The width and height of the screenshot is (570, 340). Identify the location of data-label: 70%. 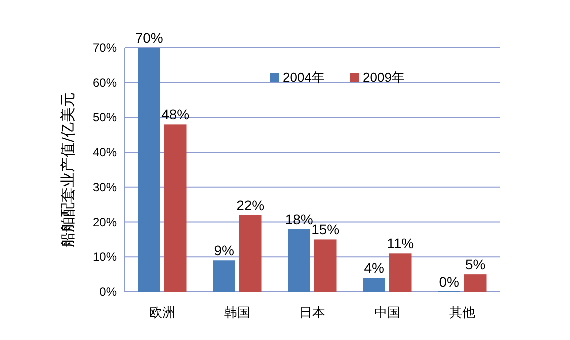
(149, 38).